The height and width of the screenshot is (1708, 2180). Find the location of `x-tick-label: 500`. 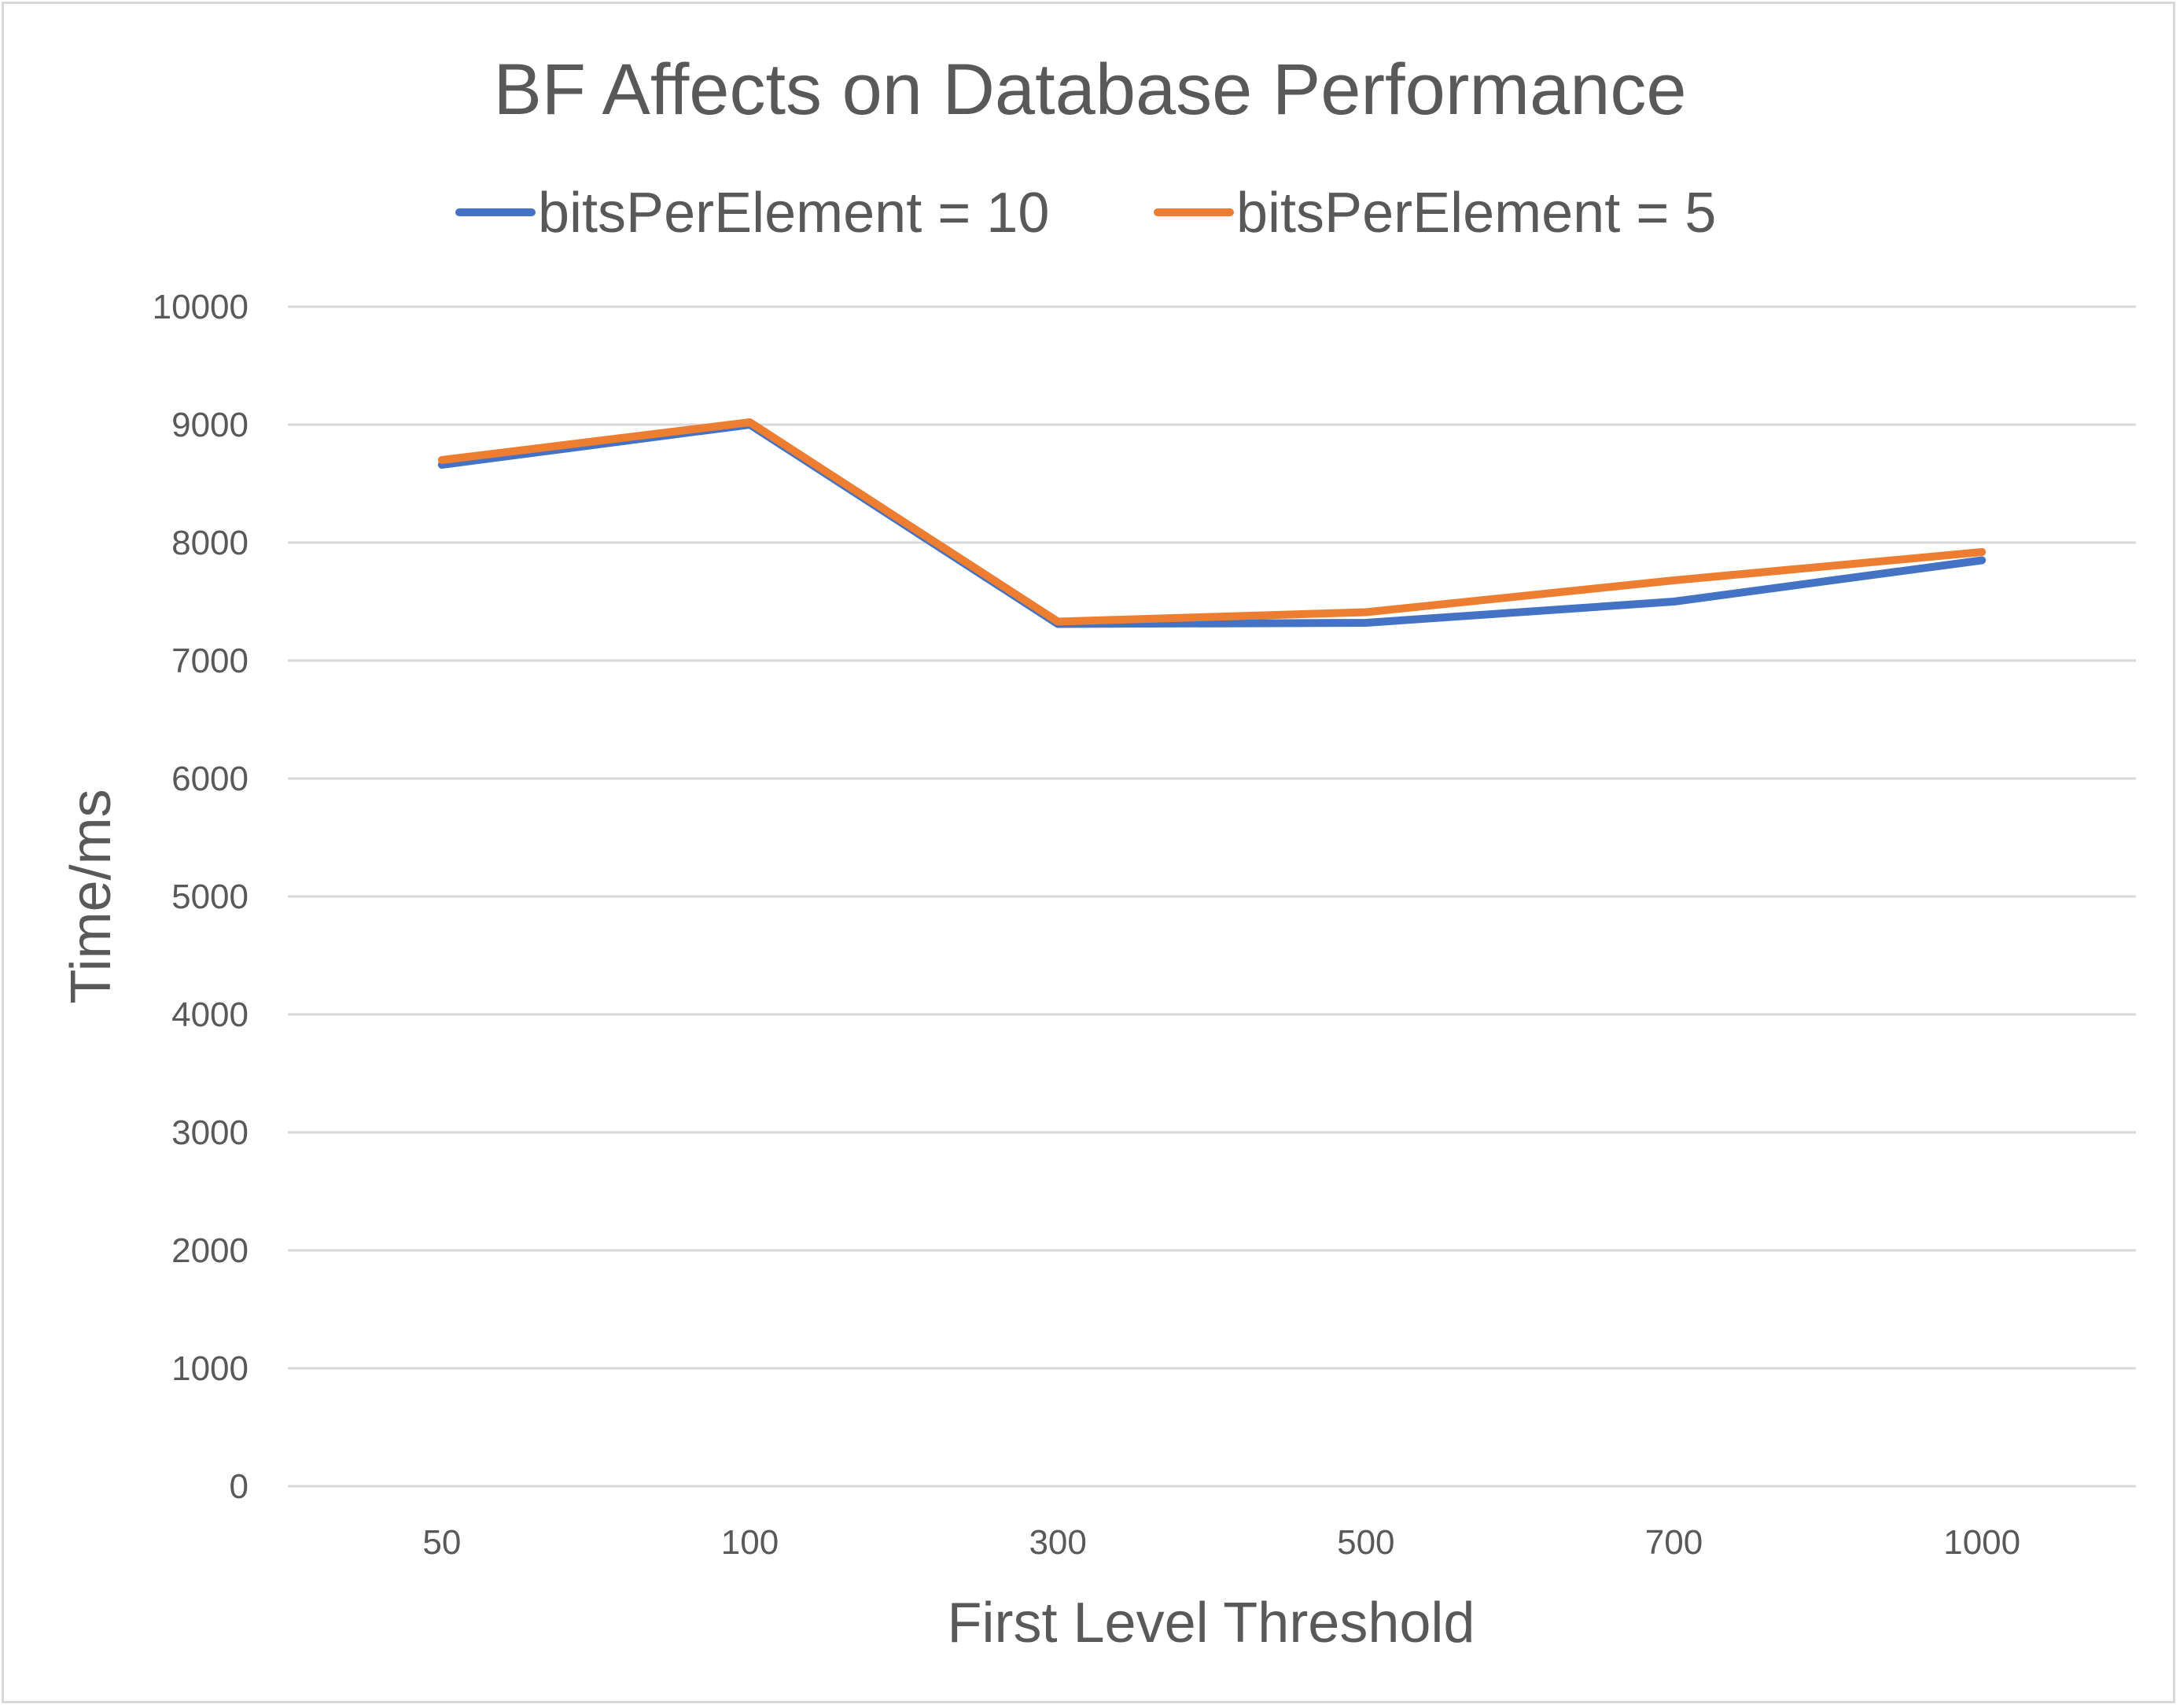

x-tick-label: 500 is located at coordinates (1365, 1542).